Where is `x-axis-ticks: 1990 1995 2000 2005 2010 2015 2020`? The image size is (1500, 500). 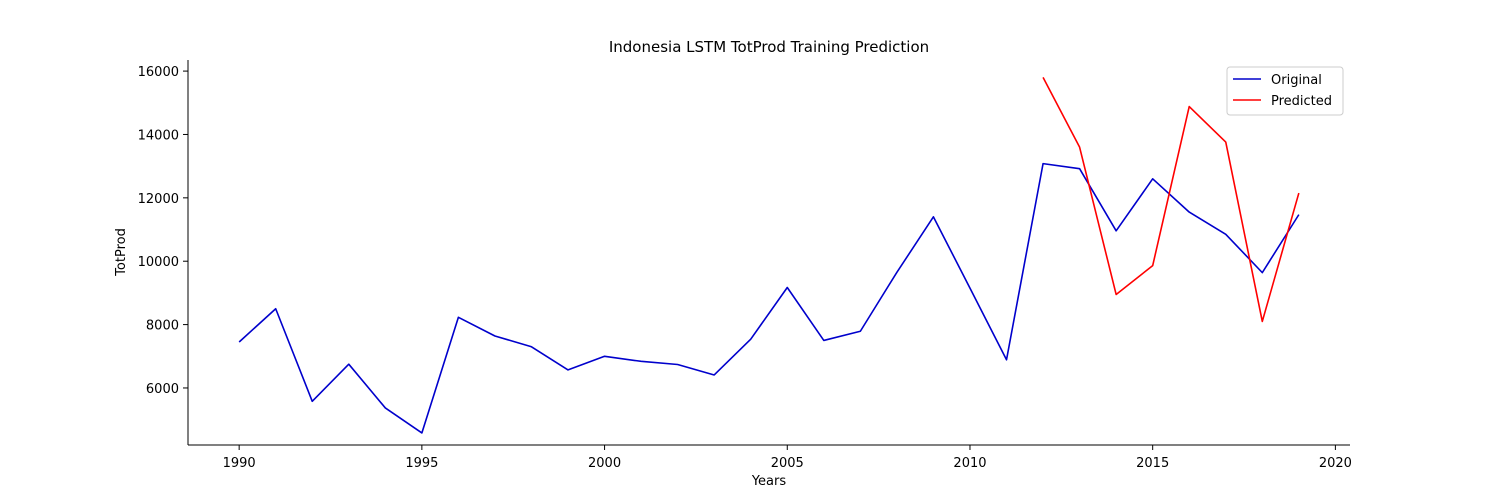 x-axis-ticks: 1990 1995 2000 2005 2010 2015 2020 is located at coordinates (787, 458).